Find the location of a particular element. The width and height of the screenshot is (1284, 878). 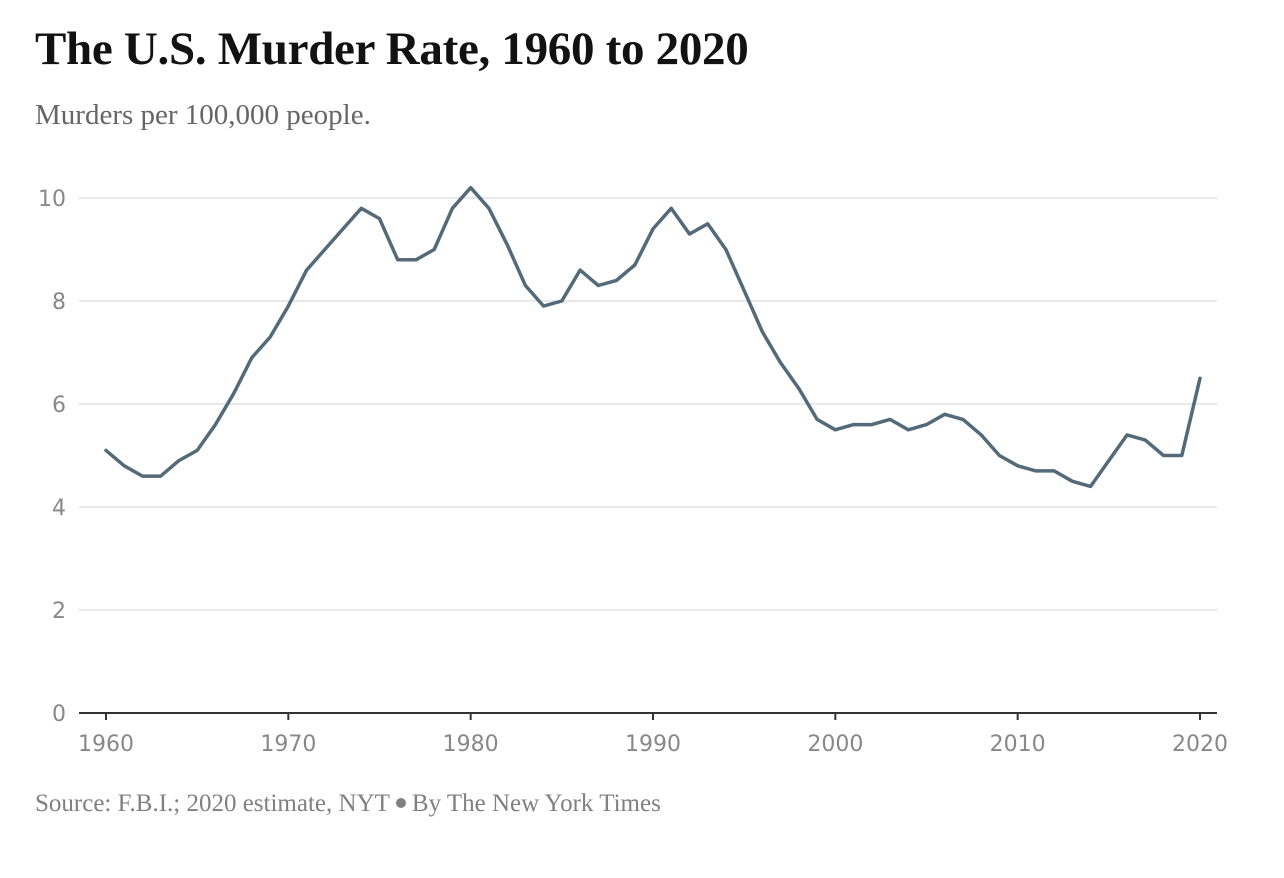

y-tick-label: 10 is located at coordinates (52, 199).